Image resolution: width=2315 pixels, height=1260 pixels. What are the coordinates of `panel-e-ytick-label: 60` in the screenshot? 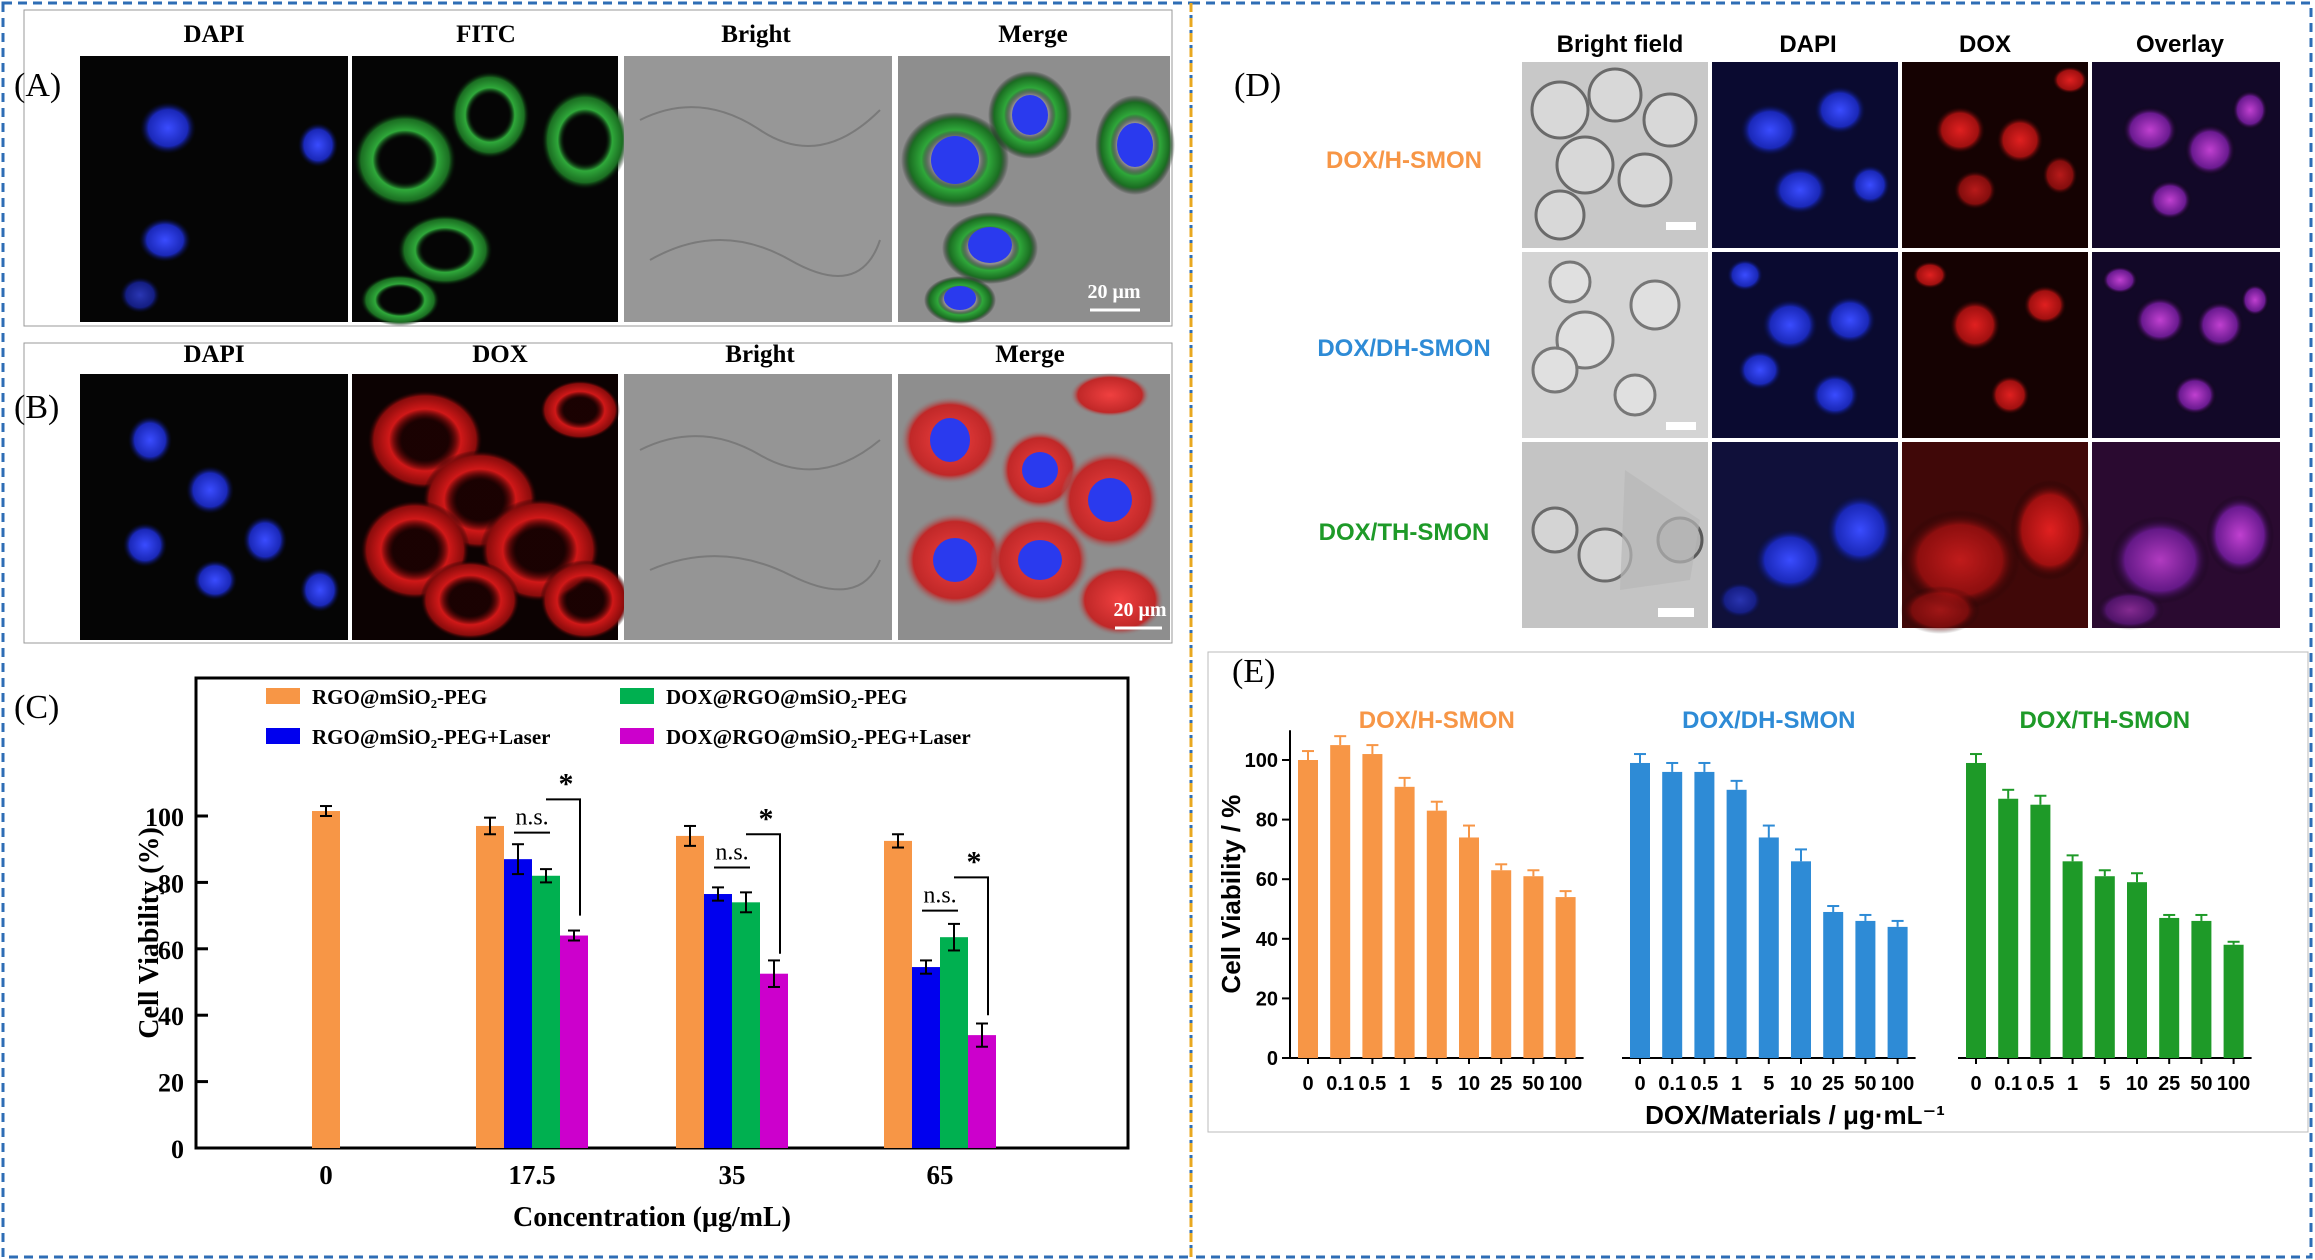 It's located at (1267, 880).